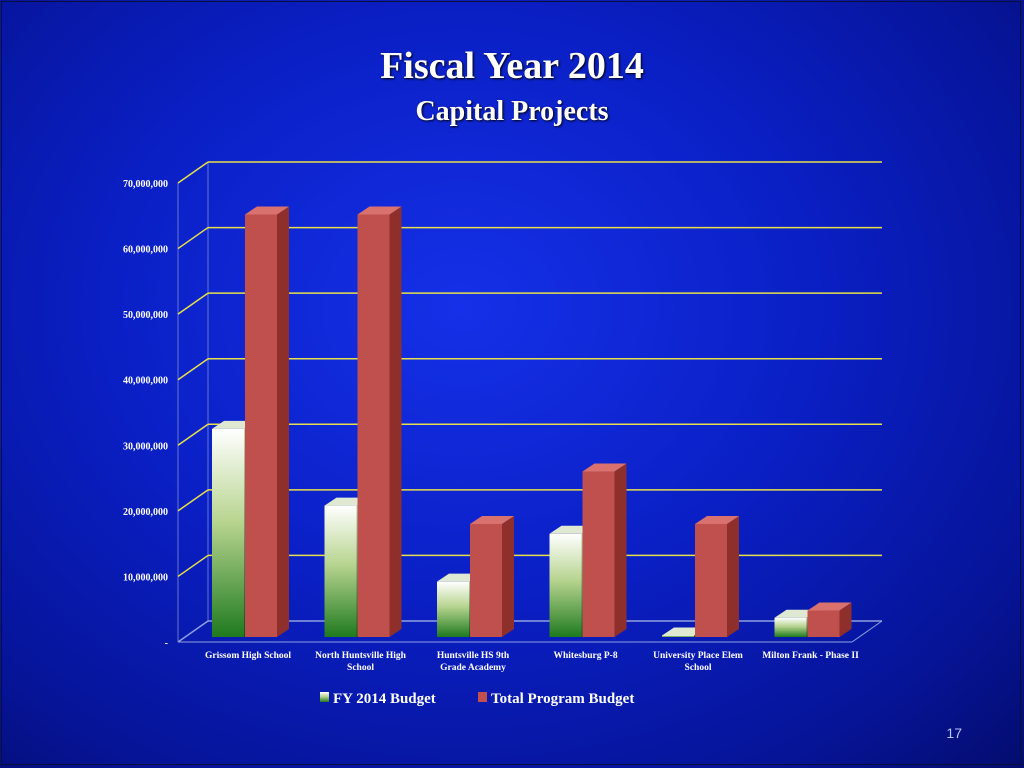  I want to click on category-label: Huntsville HS 9th, so click(473, 656).